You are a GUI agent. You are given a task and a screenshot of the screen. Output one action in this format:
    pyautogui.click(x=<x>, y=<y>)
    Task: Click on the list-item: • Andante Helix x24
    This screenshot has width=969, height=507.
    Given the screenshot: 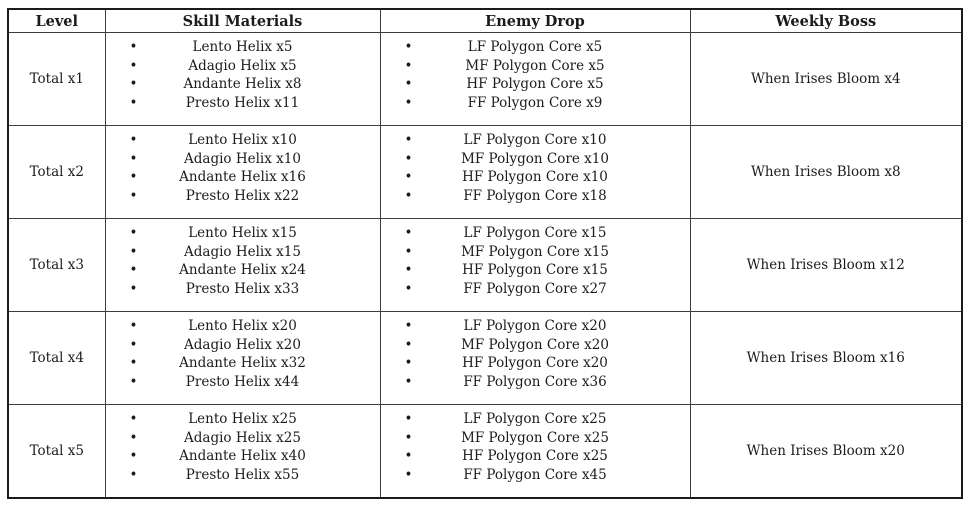 What is the action you would take?
    pyautogui.click(x=242, y=270)
    